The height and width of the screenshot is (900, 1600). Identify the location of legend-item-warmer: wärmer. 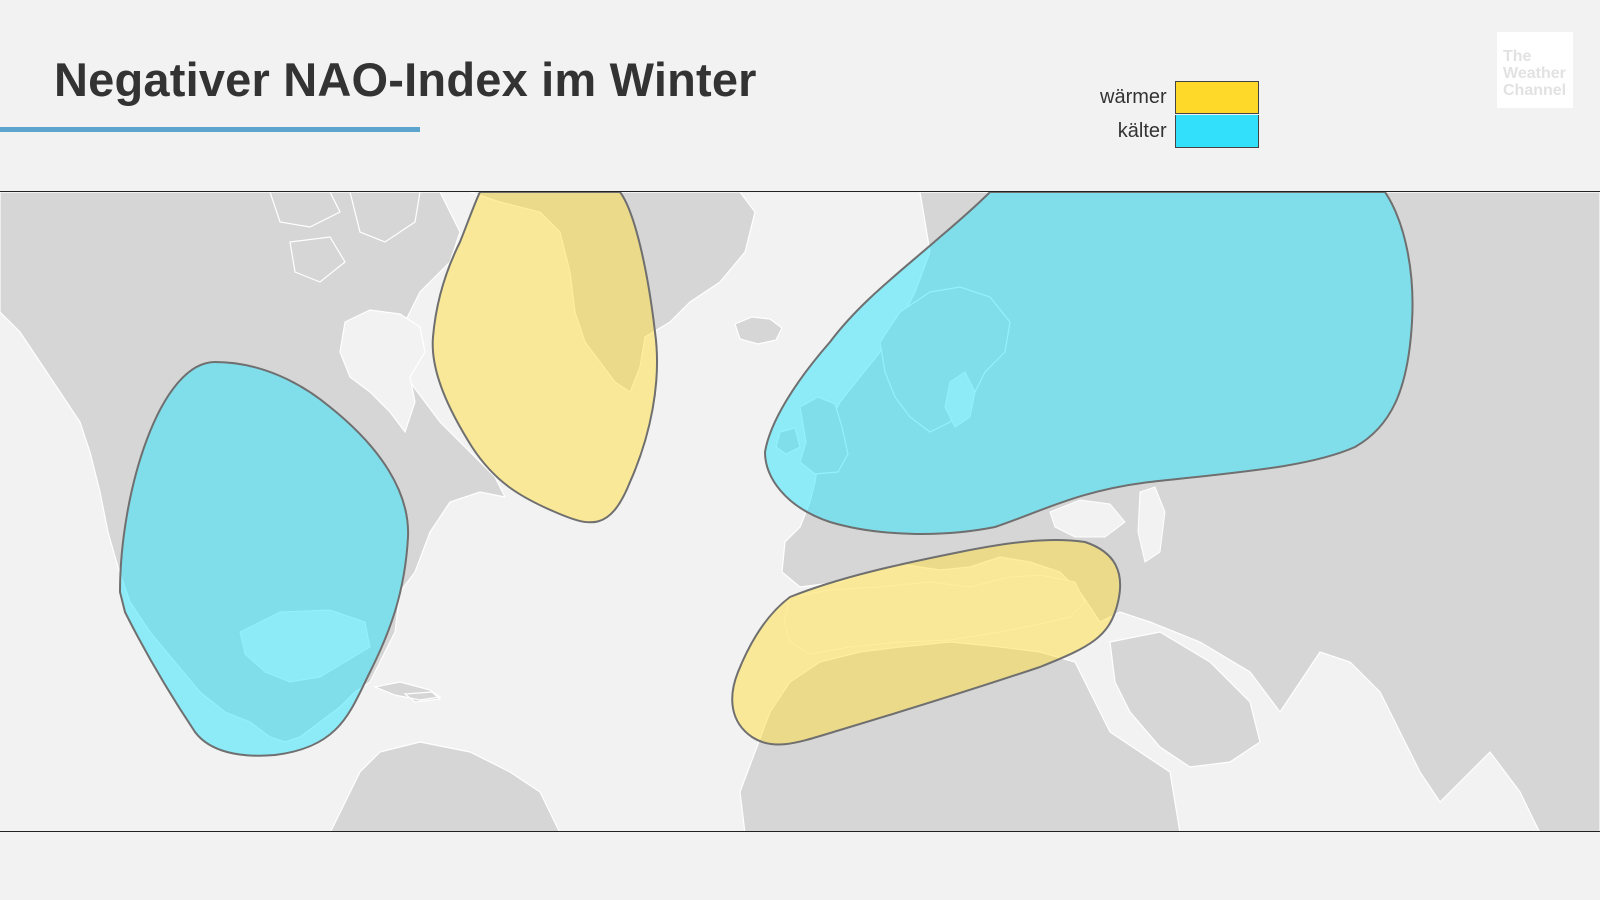
(1179, 97).